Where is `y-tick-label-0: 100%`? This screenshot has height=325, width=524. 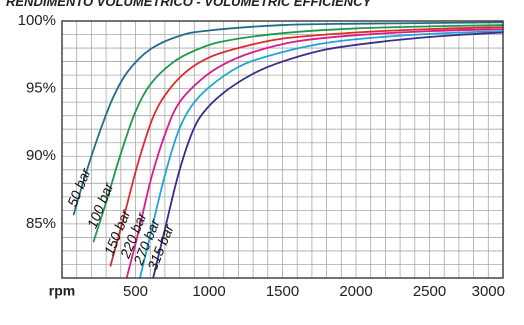
y-tick-label-0: 100% is located at coordinates (37, 20).